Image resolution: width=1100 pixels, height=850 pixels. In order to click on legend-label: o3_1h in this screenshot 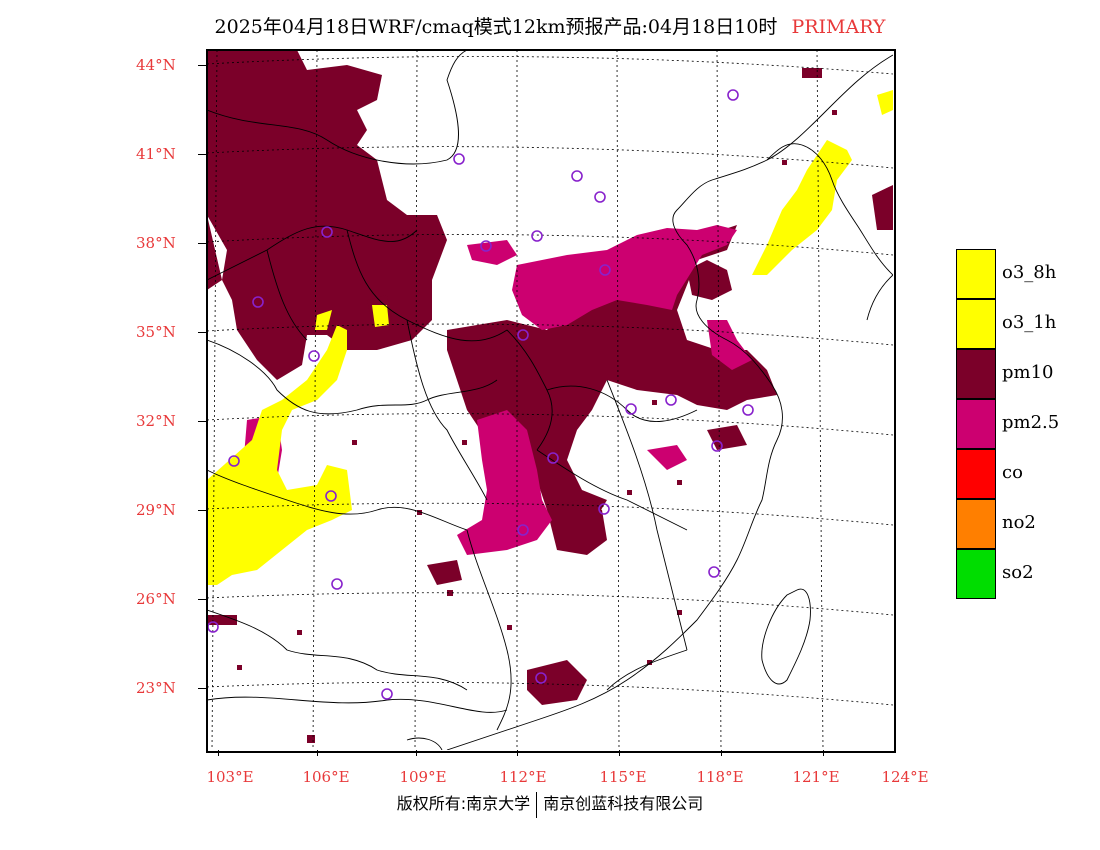, I will do `click(1029, 322)`.